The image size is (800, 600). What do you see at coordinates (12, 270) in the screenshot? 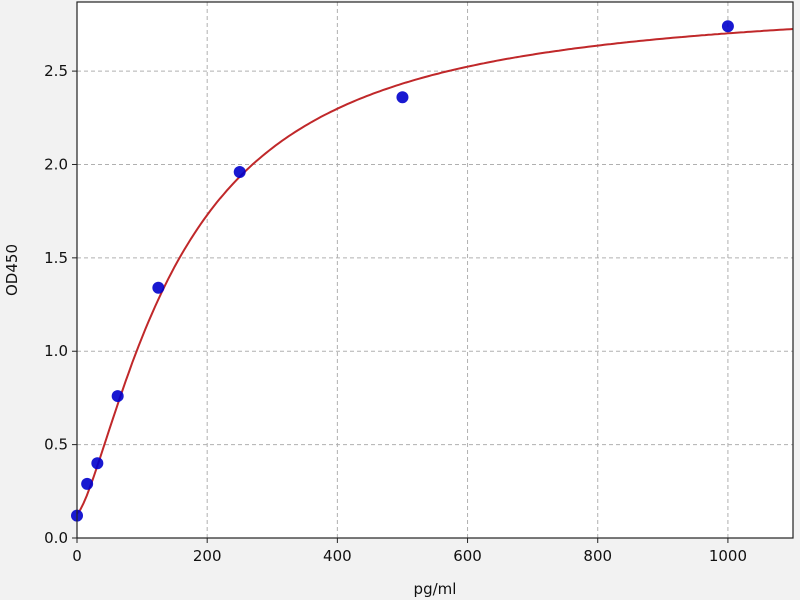
I see `y-axis-label: OD450` at bounding box center [12, 270].